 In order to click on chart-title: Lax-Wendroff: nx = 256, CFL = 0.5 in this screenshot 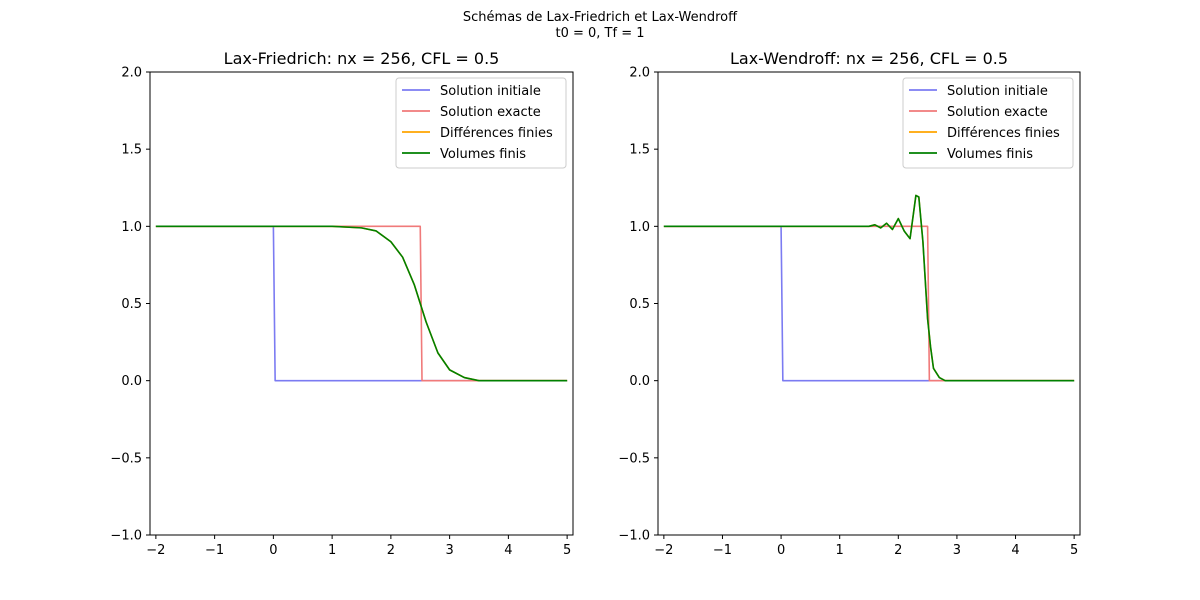, I will do `click(869, 58)`.